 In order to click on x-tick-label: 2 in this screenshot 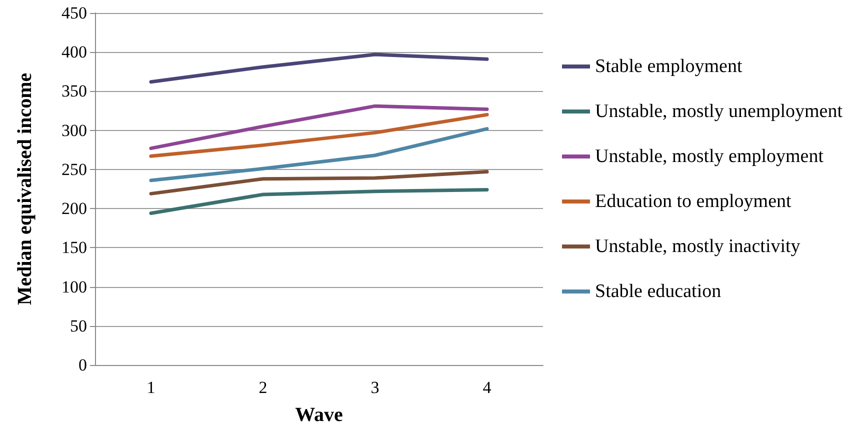, I will do `click(263, 387)`.